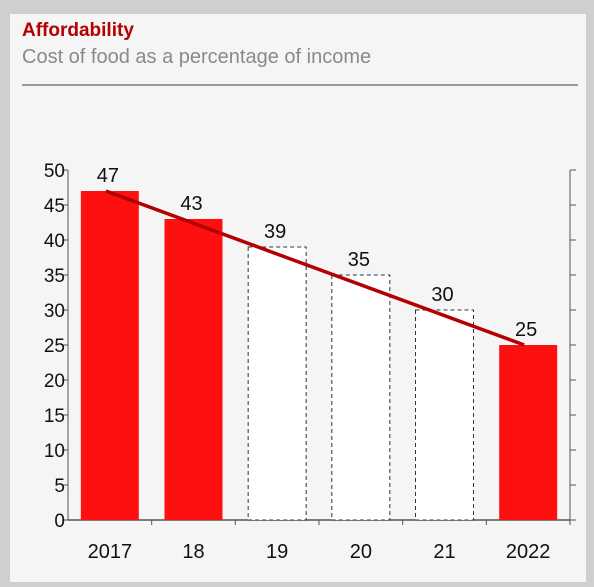 This screenshot has width=594, height=587. What do you see at coordinates (300, 85) in the screenshot?
I see `title-divider` at bounding box center [300, 85].